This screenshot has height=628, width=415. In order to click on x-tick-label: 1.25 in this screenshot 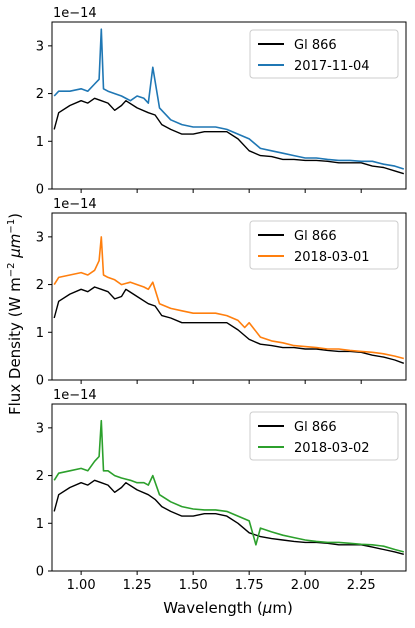, I will do `click(137, 585)`.